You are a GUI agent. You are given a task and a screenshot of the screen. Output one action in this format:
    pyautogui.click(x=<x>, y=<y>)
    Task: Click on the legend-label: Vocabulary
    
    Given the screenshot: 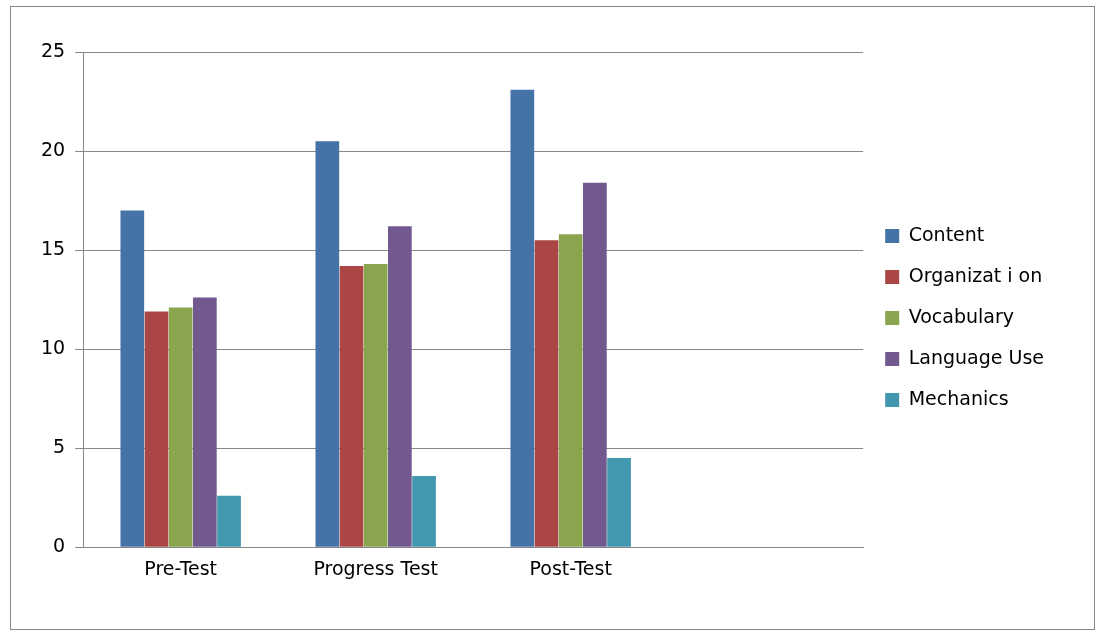 What is the action you would take?
    pyautogui.click(x=961, y=315)
    